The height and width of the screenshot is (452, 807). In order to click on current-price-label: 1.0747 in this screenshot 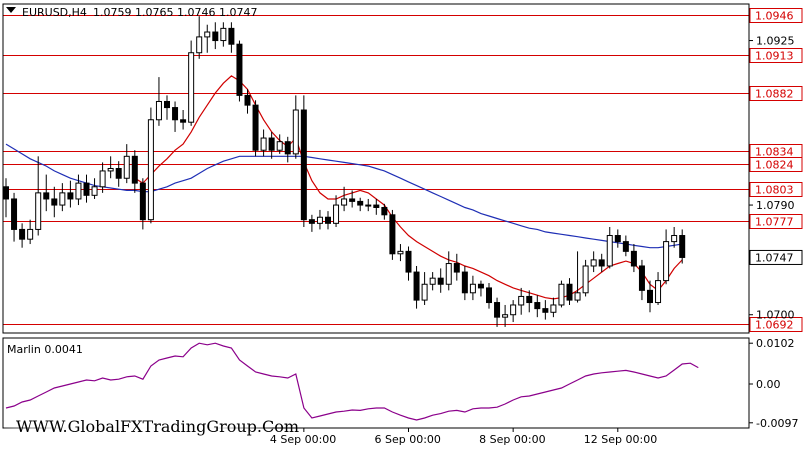, I will do `click(774, 257)`.